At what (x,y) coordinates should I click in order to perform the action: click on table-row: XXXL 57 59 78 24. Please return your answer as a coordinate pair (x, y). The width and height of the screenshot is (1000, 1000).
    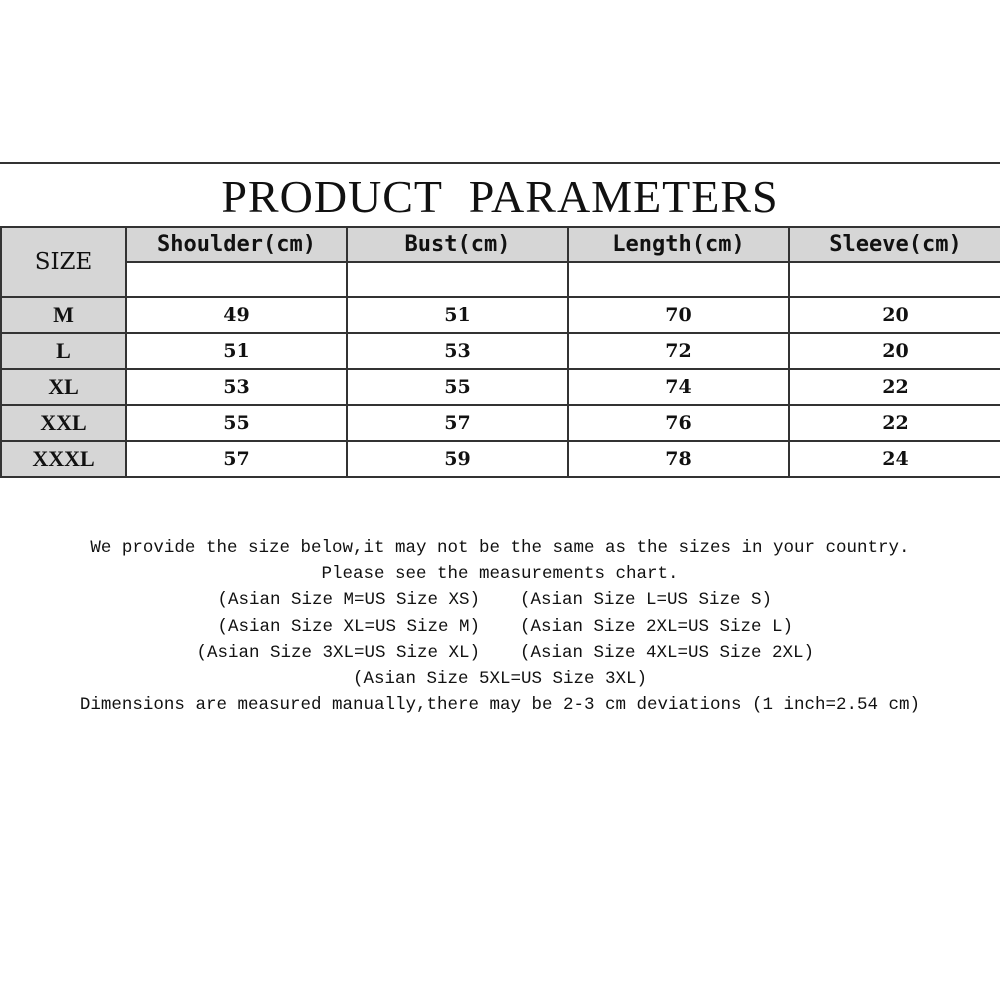
    Looking at the image, I should click on (500, 459).